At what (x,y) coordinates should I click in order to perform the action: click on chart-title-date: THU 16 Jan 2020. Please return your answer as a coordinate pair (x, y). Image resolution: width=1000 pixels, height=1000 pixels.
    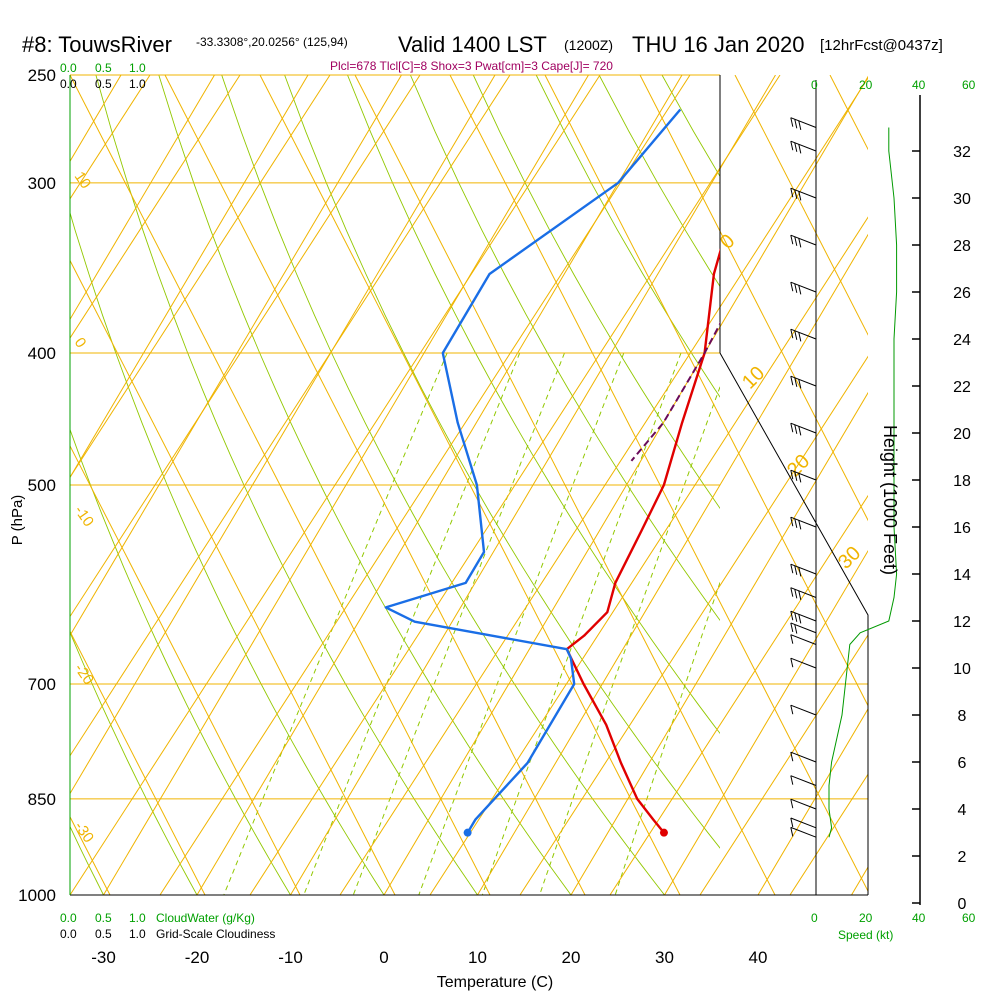
    Looking at the image, I should click on (718, 44).